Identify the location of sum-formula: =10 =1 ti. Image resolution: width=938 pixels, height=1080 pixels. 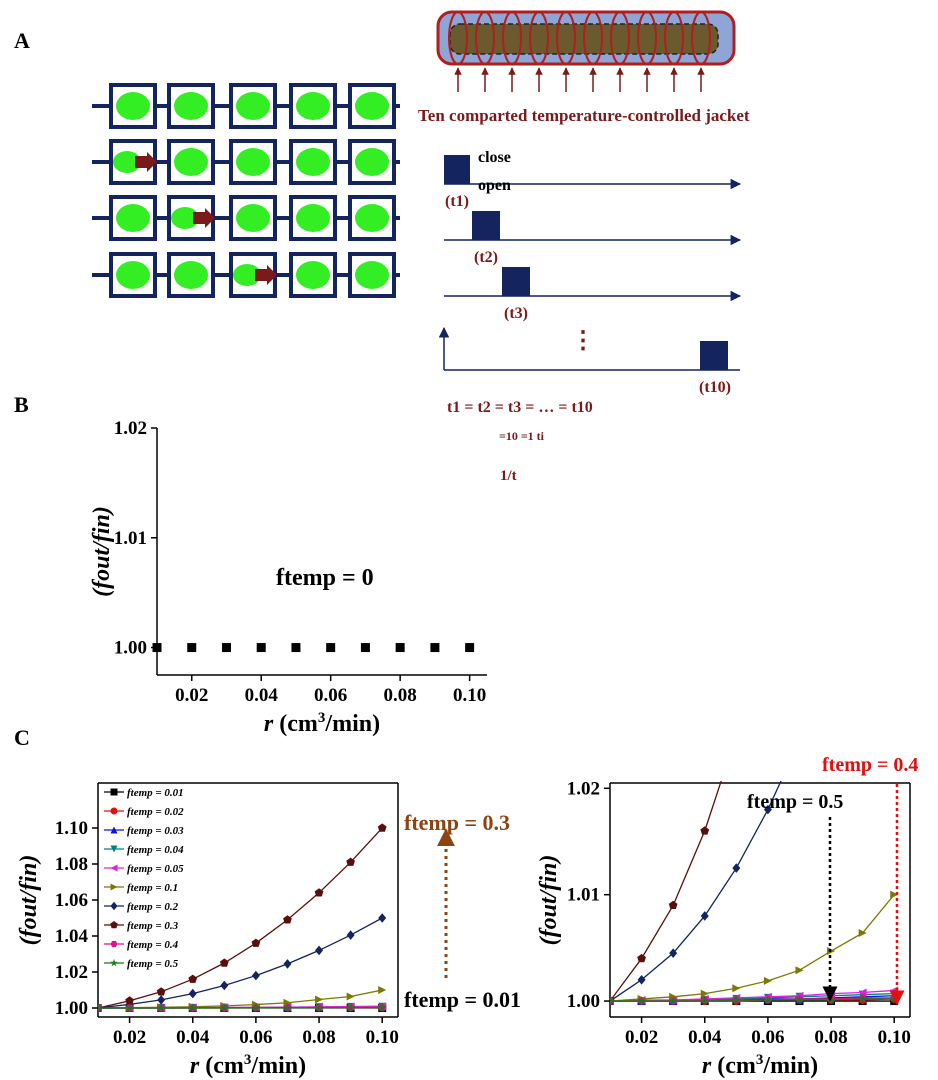
(522, 436).